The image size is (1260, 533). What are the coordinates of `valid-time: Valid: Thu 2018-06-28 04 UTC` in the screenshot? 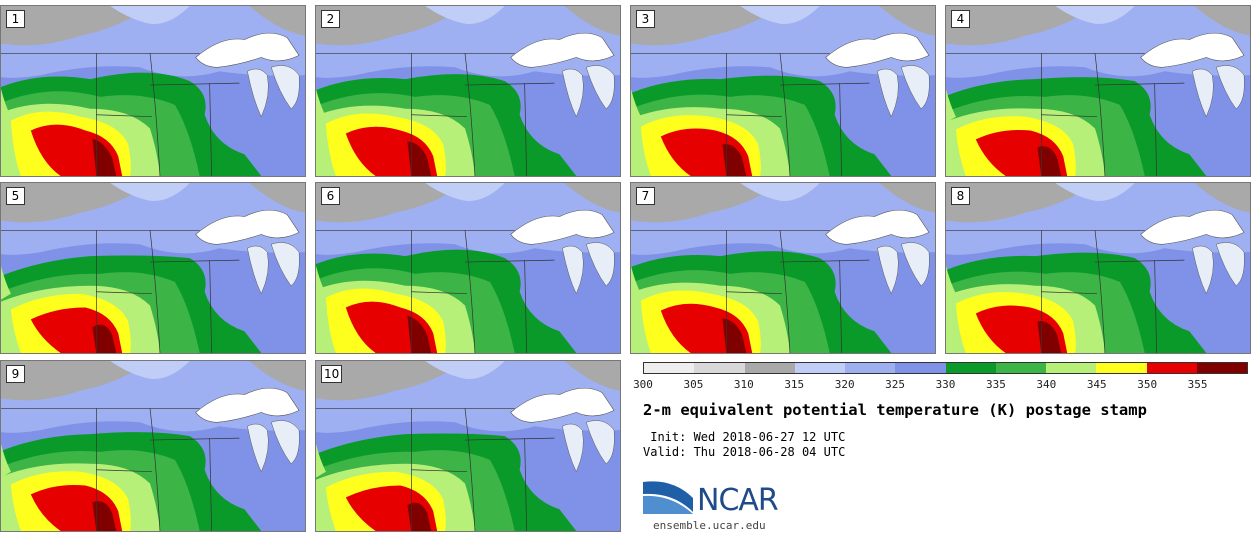 It's located at (744, 452).